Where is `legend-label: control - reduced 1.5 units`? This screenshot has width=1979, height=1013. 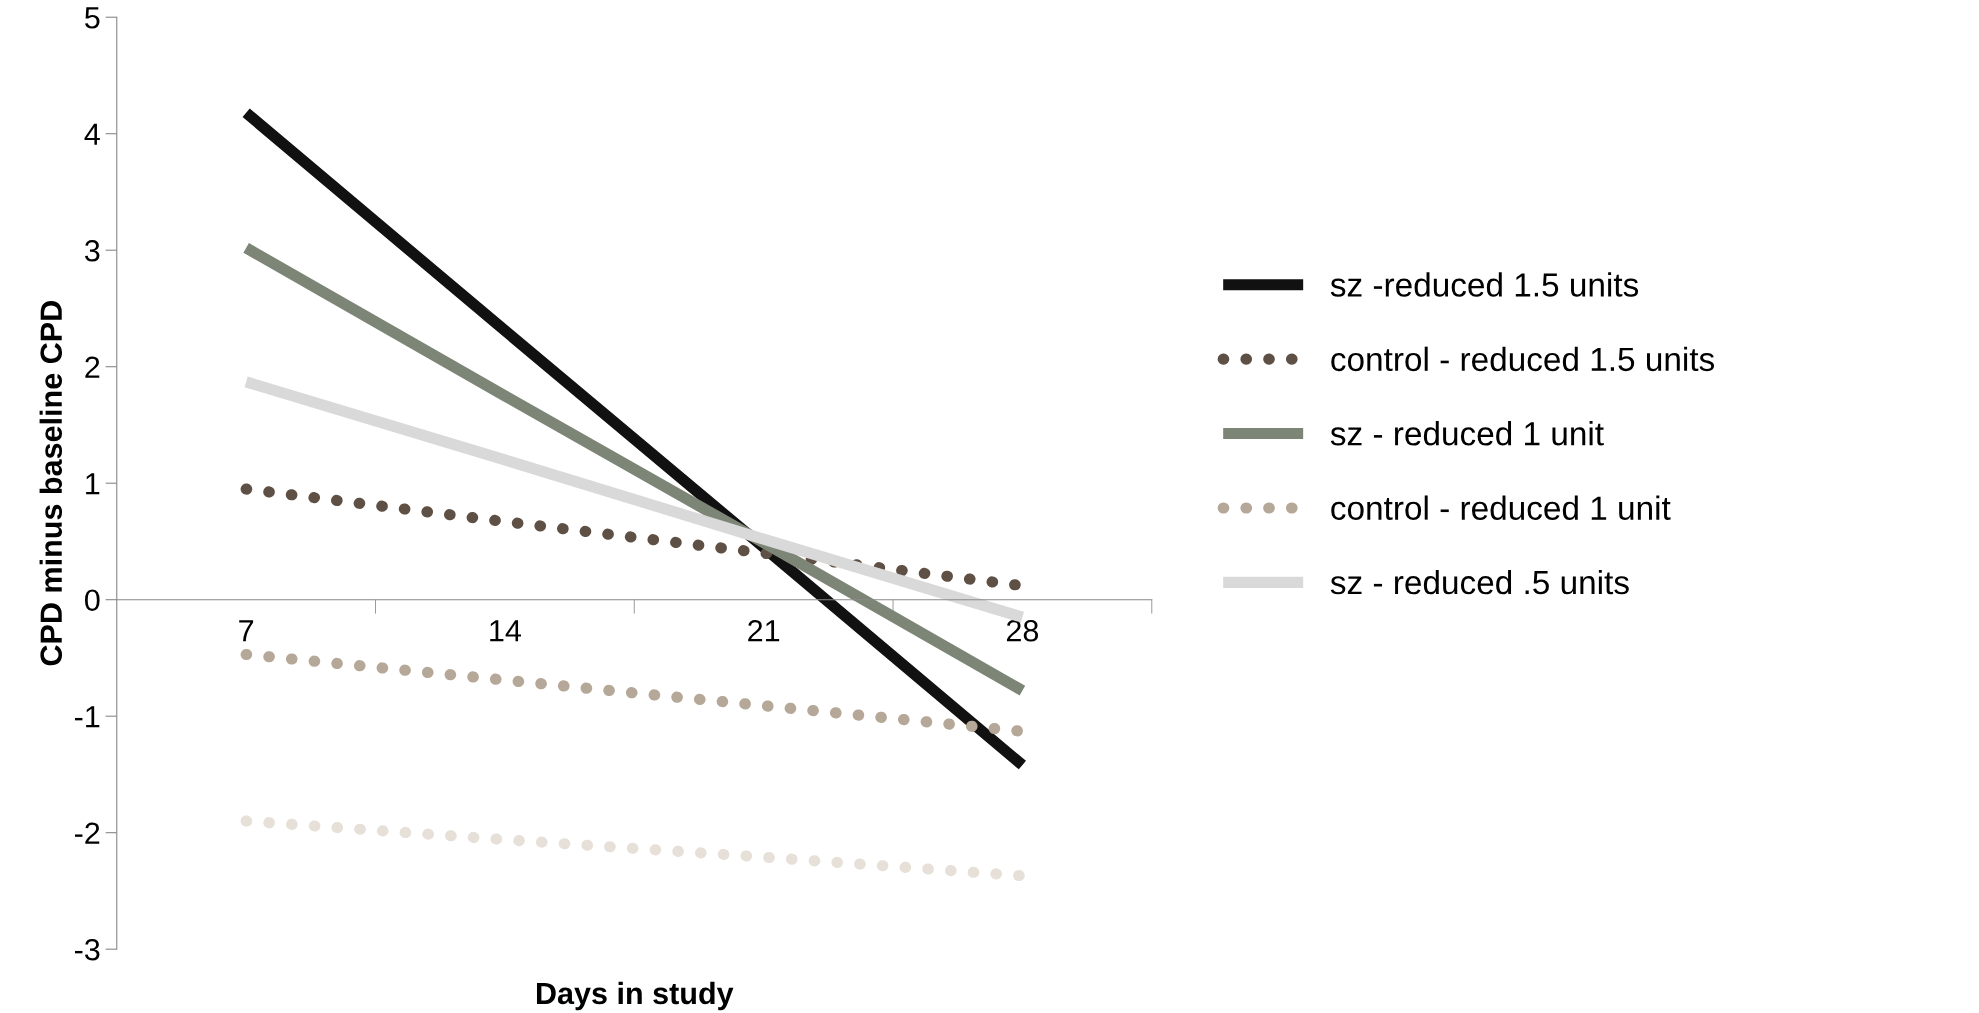
legend-label: control - reduced 1.5 units is located at coordinates (1523, 359).